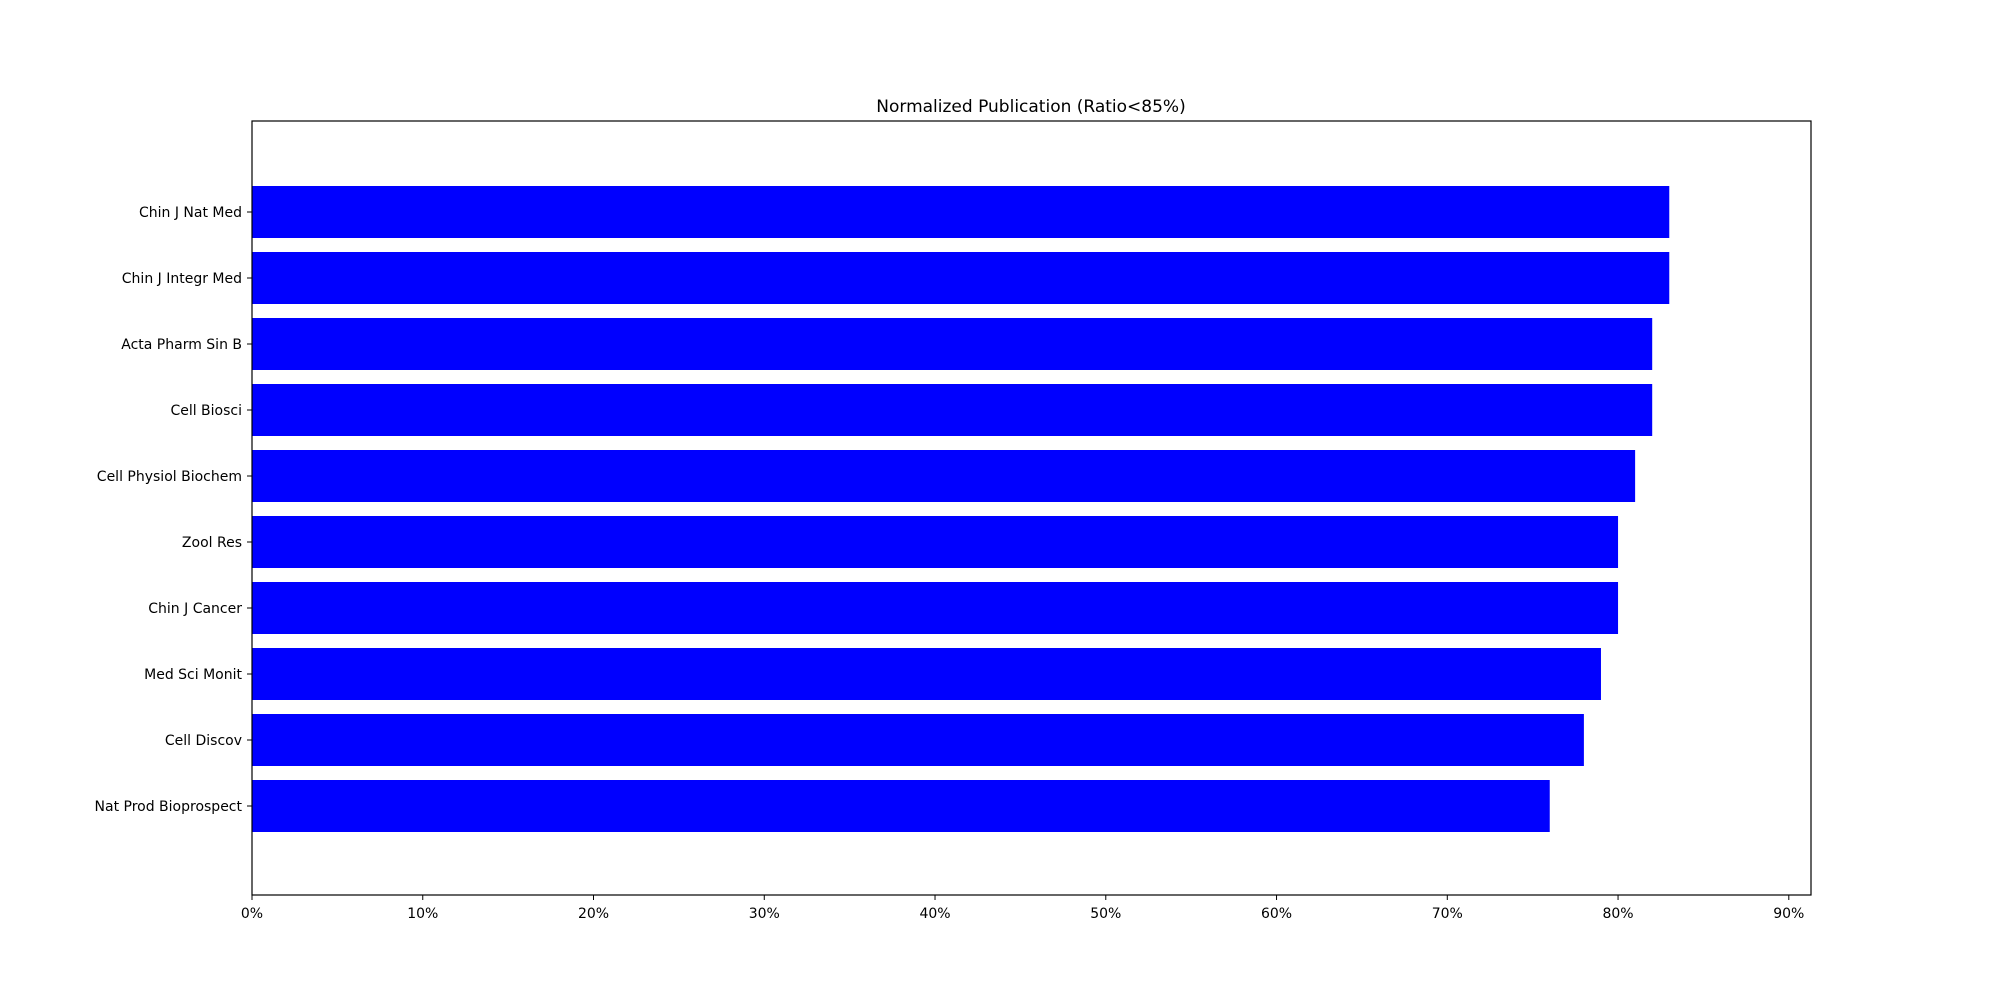  I want to click on y-tick-label: Cell Physiol Biochem, so click(169, 477).